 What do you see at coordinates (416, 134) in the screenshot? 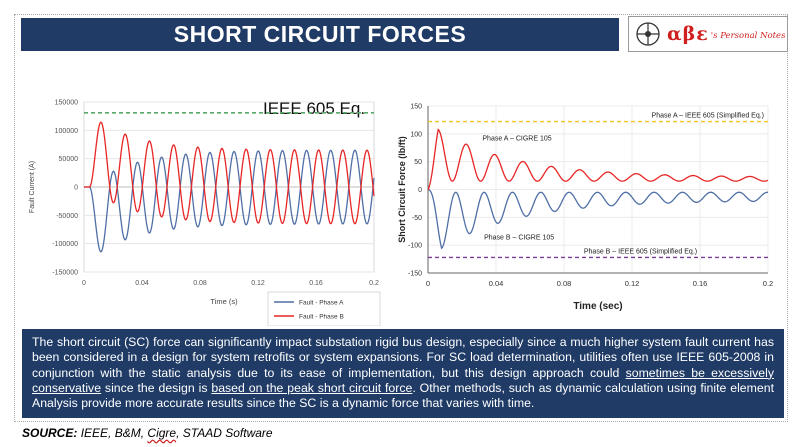
I see `y-tick-label: 100` at bounding box center [416, 134].